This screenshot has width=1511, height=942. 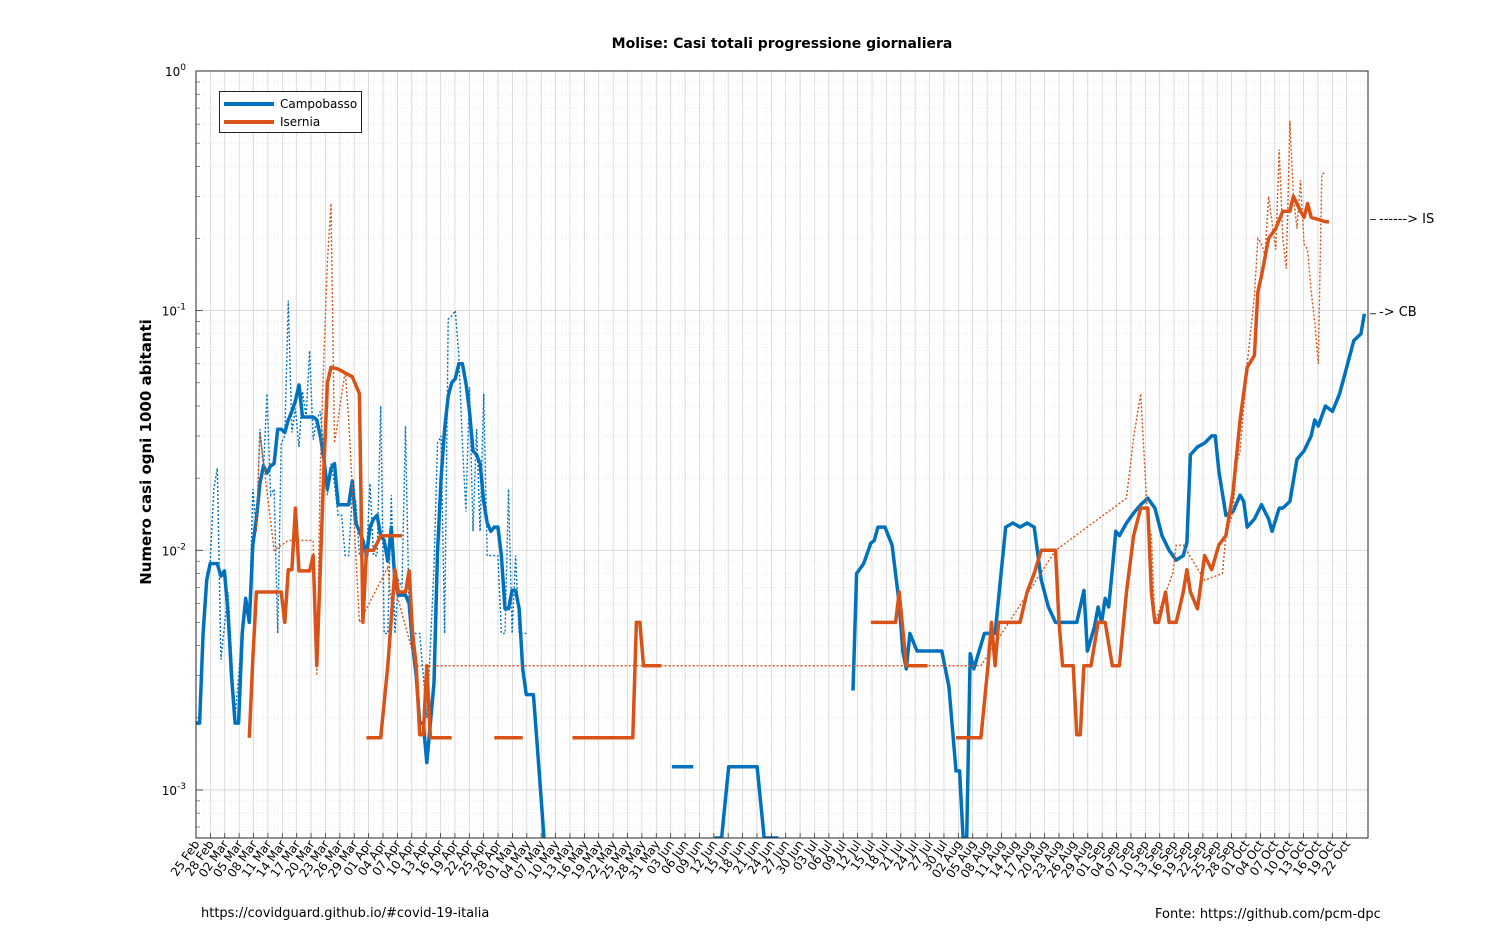 What do you see at coordinates (174, 550) in the screenshot?
I see `y-tick-label: 10⁻²` at bounding box center [174, 550].